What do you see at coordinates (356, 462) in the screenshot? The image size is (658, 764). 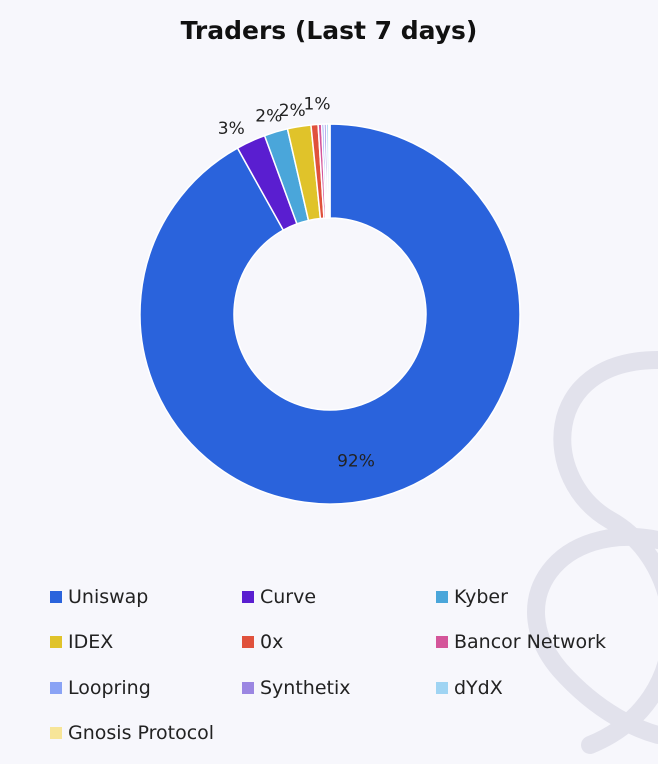 I see `data-label-uniswap: 92%` at bounding box center [356, 462].